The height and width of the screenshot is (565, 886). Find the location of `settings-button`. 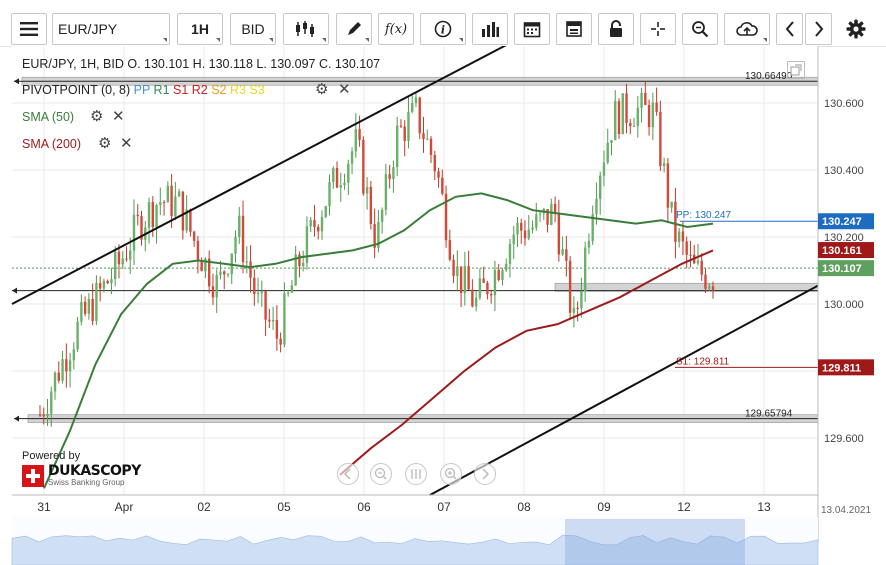

settings-button is located at coordinates (856, 29).